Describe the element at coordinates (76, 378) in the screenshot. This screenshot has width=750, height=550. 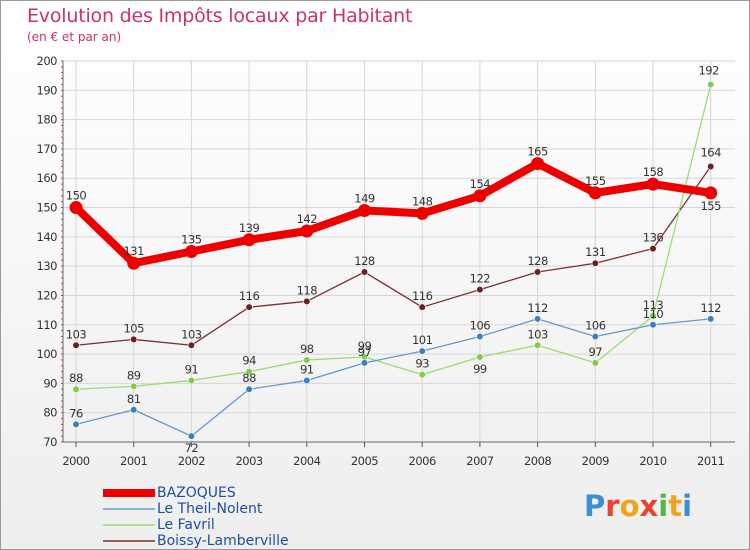
I see `data-label: 88` at that location.